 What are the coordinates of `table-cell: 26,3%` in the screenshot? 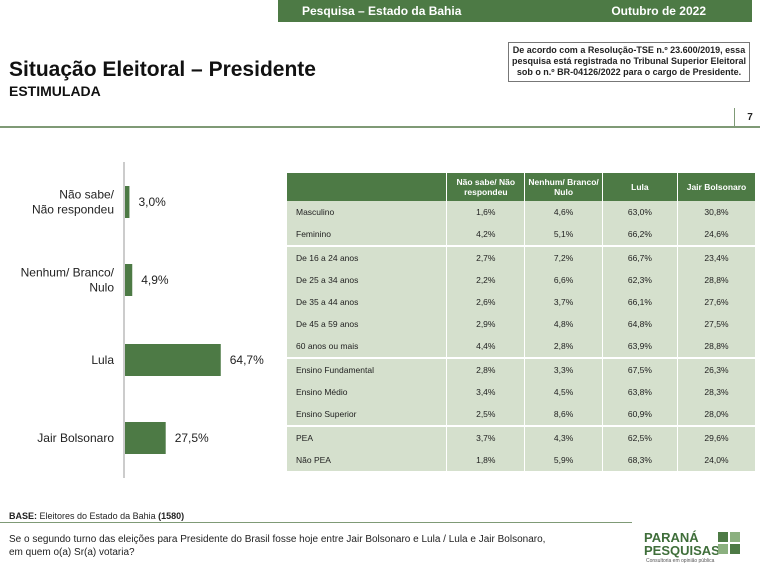 It's located at (715, 369).